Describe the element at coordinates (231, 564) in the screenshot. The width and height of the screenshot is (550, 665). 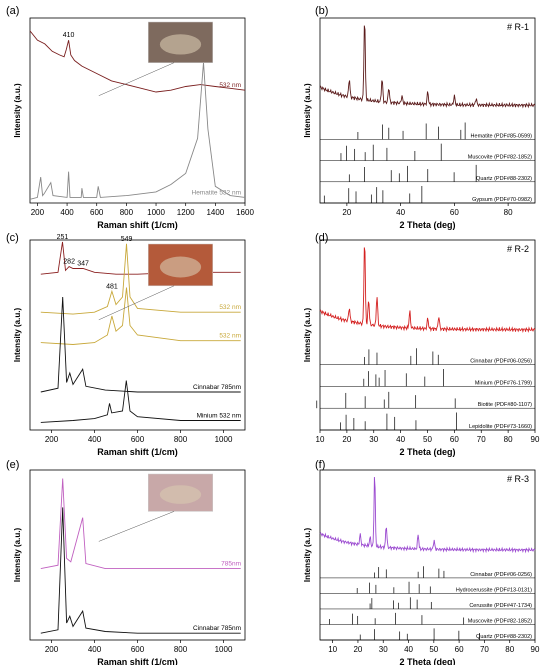
I see `series-label: 785nm` at that location.